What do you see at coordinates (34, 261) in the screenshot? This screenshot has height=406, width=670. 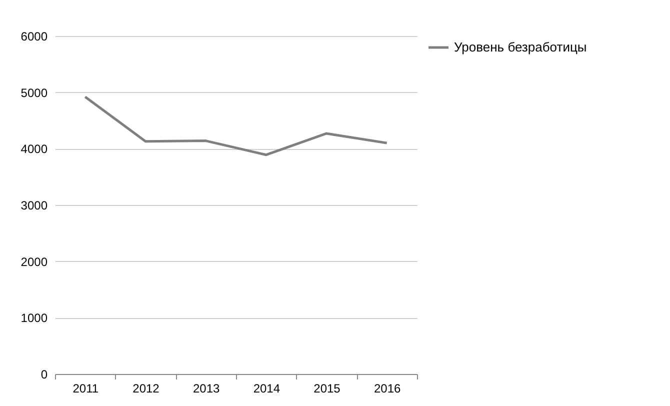 I see `y-tick-label: 2000` at bounding box center [34, 261].